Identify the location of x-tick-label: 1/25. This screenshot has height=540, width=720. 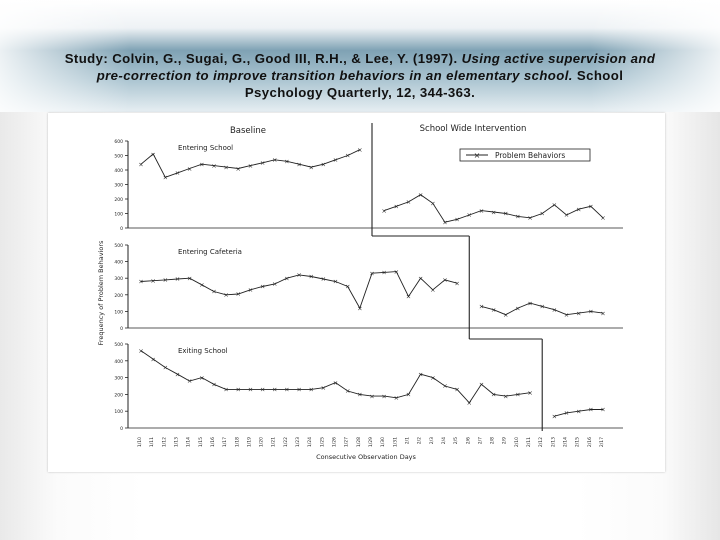
(322, 442).